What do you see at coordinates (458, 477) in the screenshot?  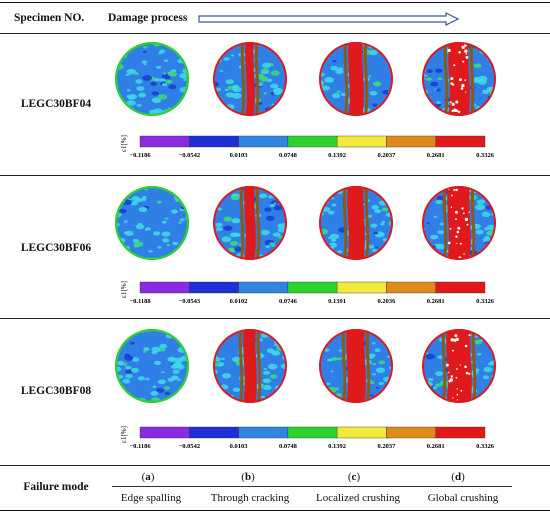 I see `stage-letter: (d)` at bounding box center [458, 477].